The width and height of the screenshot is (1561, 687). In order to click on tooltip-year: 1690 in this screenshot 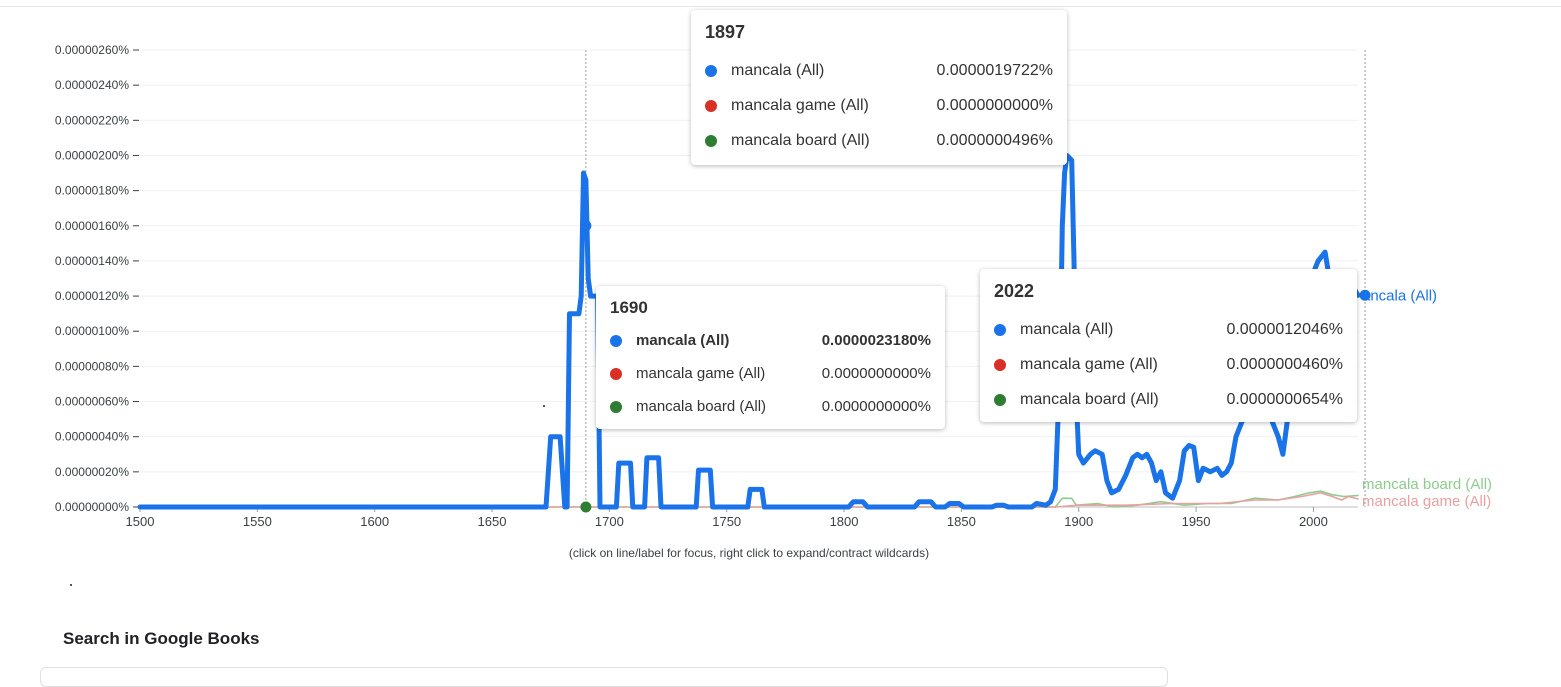, I will do `click(629, 307)`.